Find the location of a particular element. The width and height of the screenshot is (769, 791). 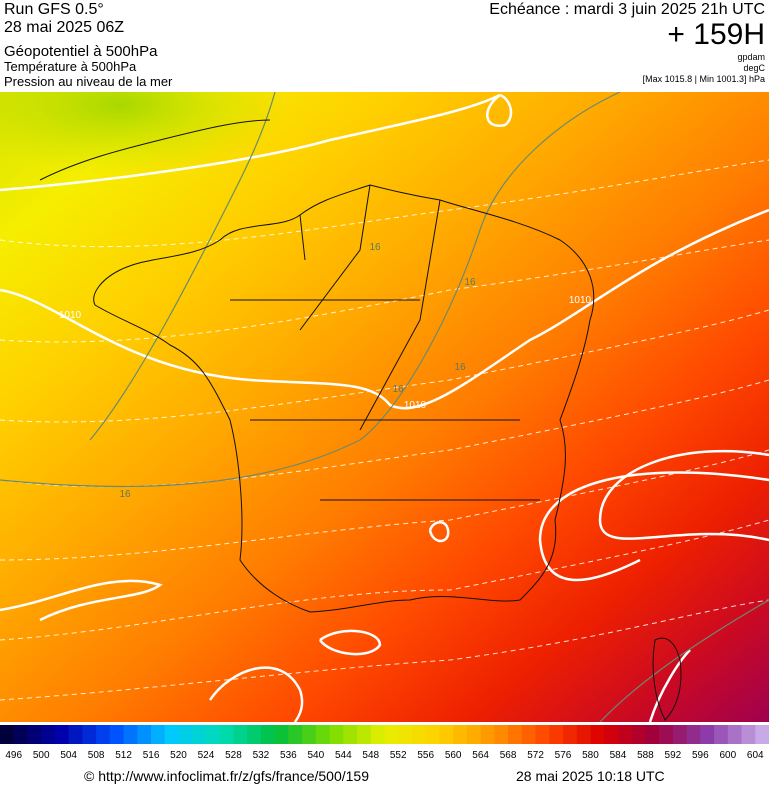

colorbar-label: 500 is located at coordinates (41, 755).